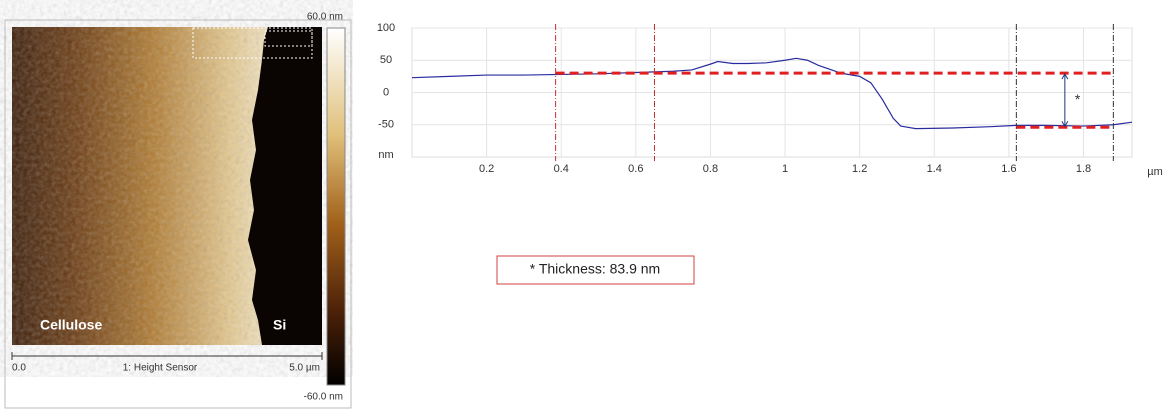 The image size is (1171, 417). I want to click on annotation-box, so click(595, 270).